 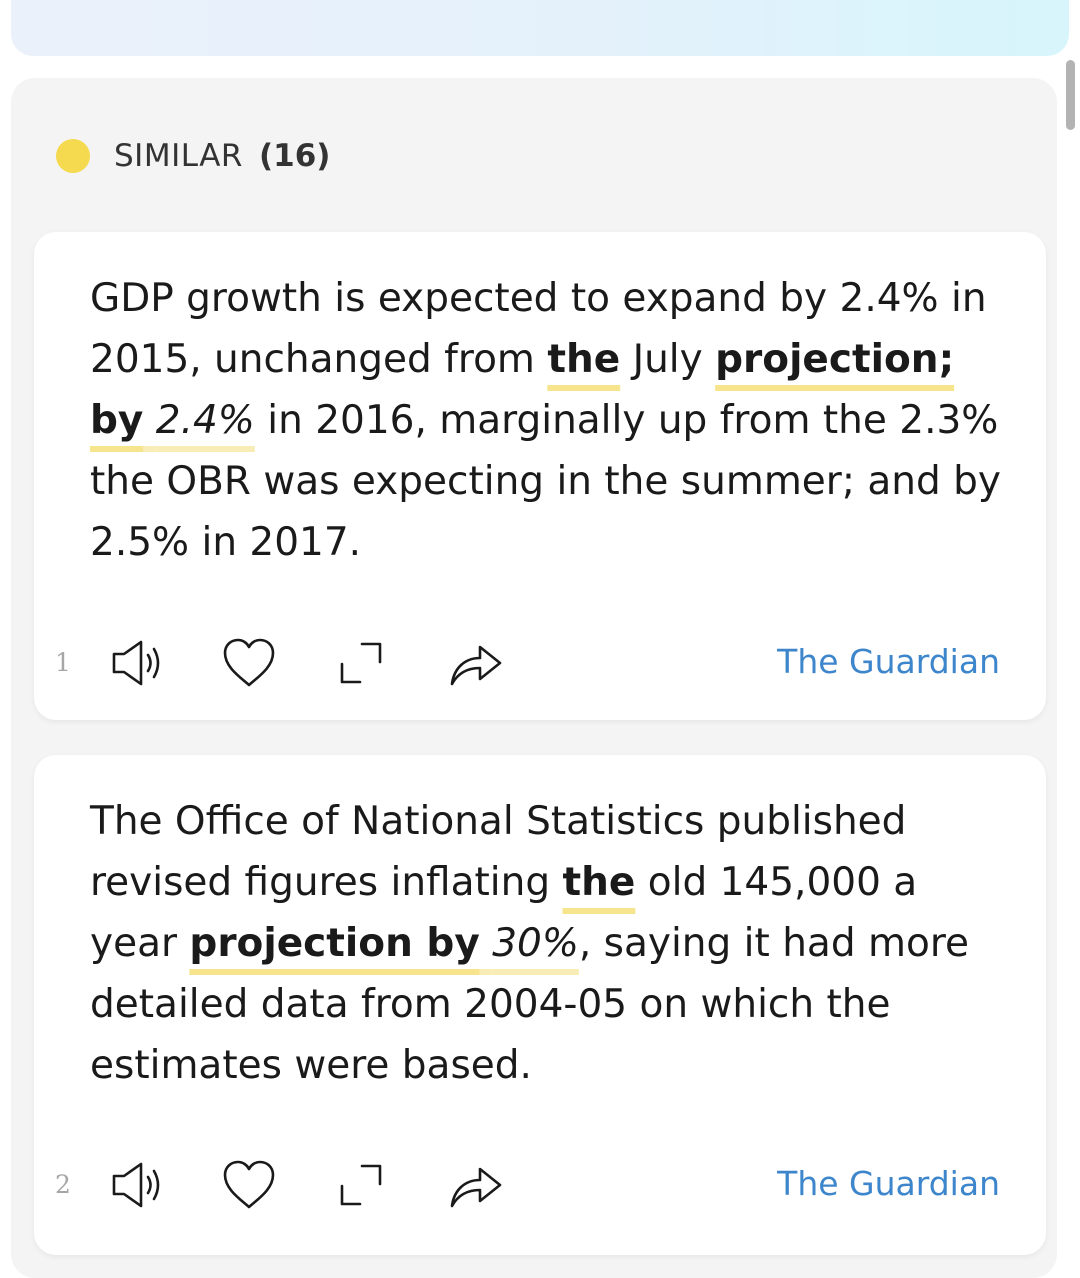 I want to click on matched-value: 30%, so click(x=535, y=943).